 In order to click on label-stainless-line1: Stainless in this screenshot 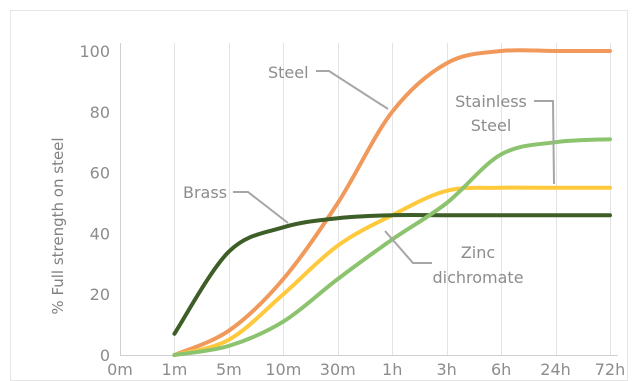, I will do `click(491, 101)`.